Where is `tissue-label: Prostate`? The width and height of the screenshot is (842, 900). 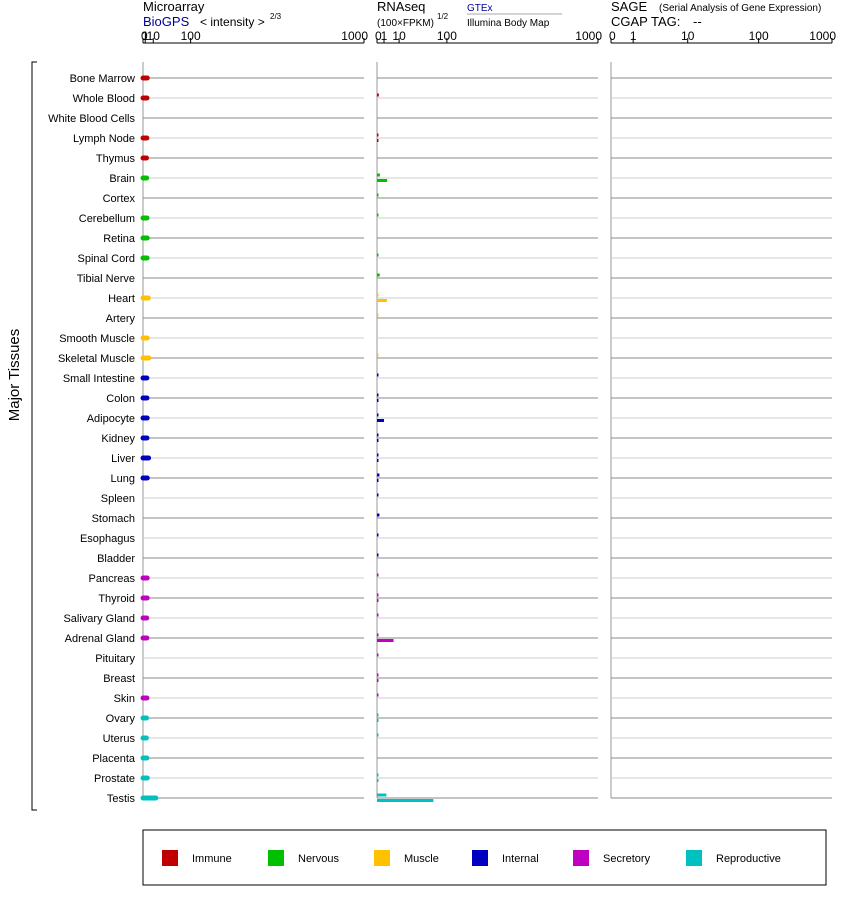
tissue-label: Prostate is located at coordinates (114, 779).